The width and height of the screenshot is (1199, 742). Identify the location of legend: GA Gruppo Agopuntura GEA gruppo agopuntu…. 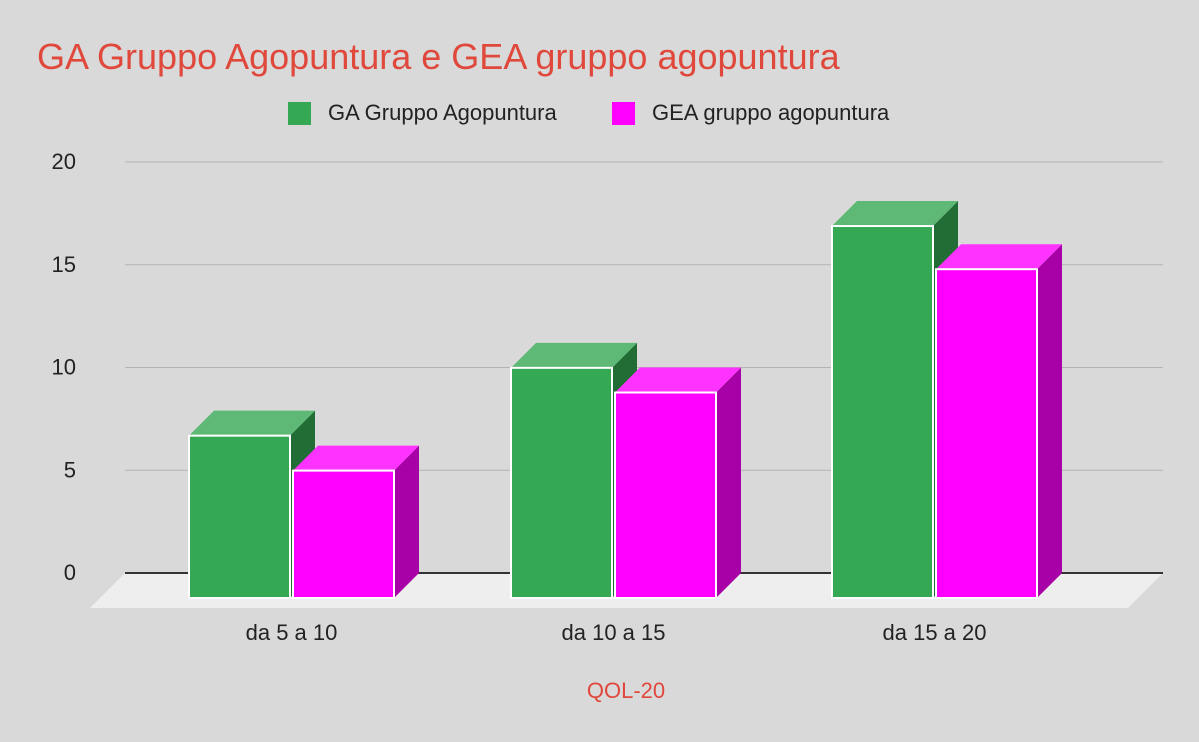
(589, 112).